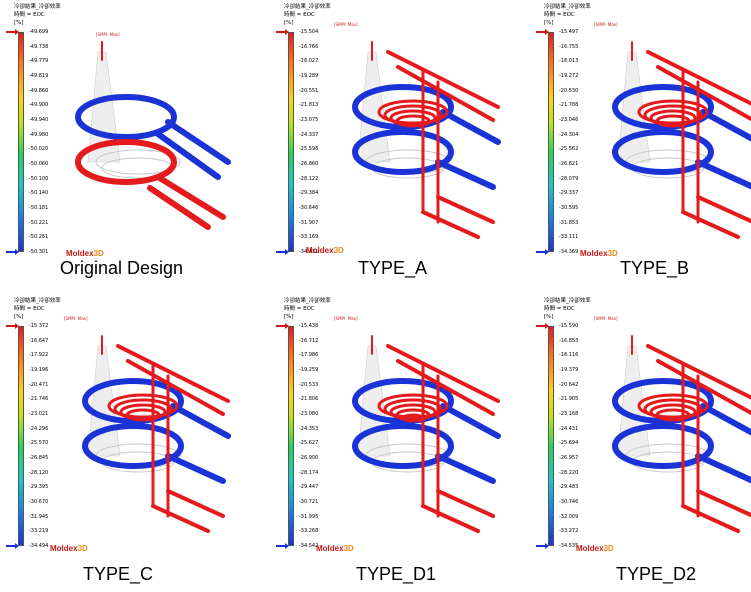  Describe the element at coordinates (39, 76) in the screenshot. I see `scale-tick-label: -49.819` at that location.